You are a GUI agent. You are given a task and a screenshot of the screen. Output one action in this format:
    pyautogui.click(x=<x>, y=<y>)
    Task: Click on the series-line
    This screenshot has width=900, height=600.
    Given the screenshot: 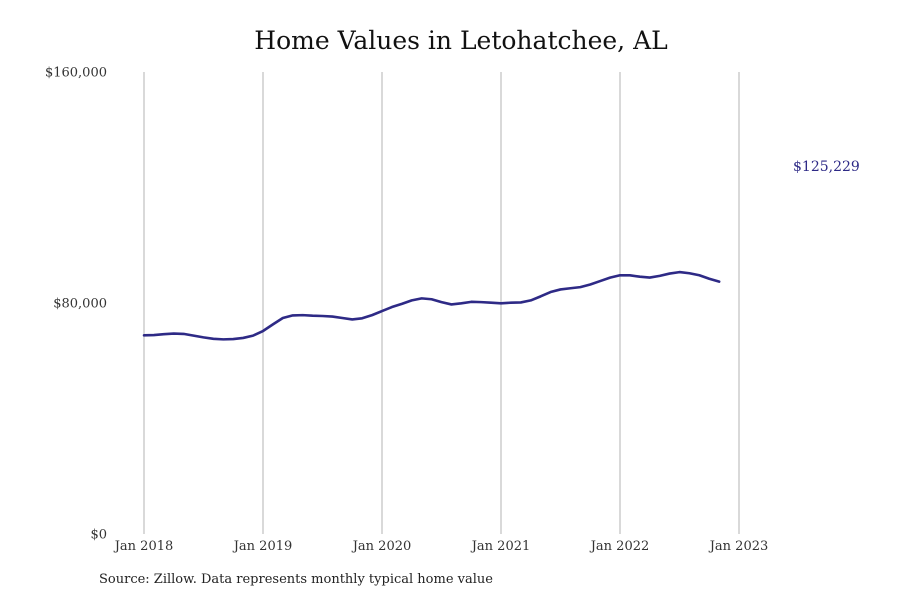 What is the action you would take?
    pyautogui.click(x=431, y=305)
    